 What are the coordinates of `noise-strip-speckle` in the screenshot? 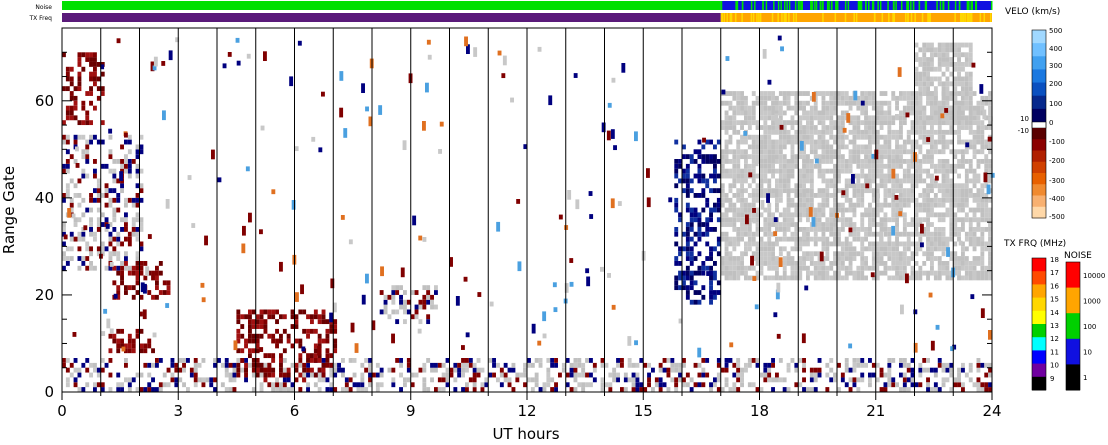 It's located at (901, 5).